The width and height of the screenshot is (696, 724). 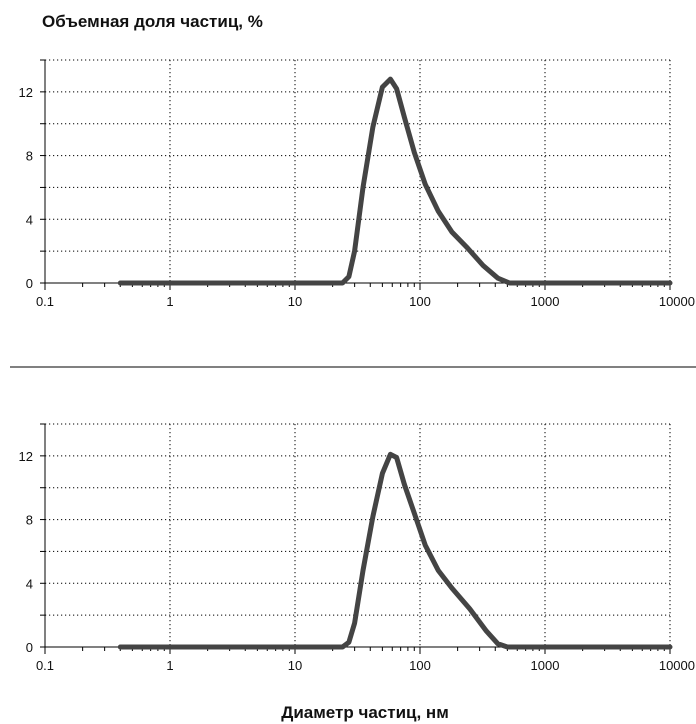 I want to click on y-axis-title: Объемная доля частиц, %, so click(x=152, y=21).